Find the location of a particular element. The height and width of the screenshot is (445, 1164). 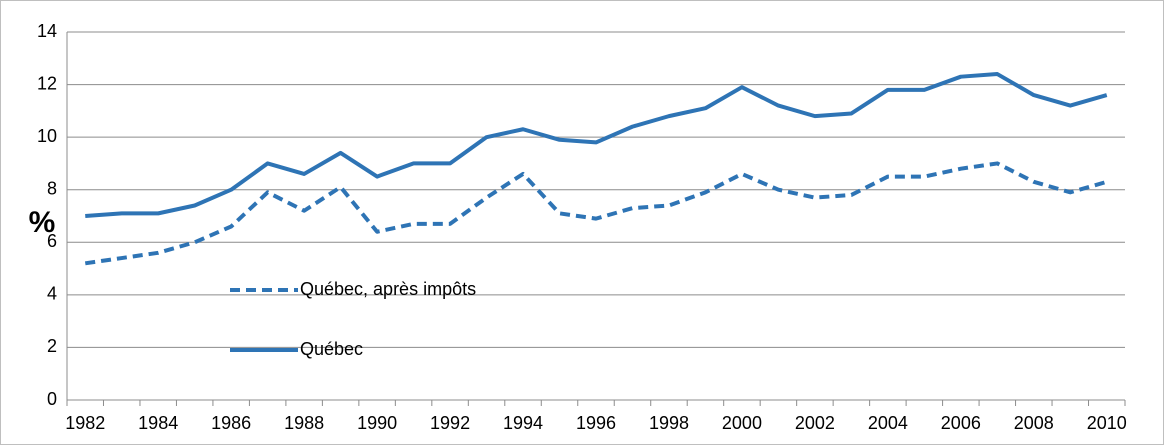

y-axis-label: % is located at coordinates (42, 222).